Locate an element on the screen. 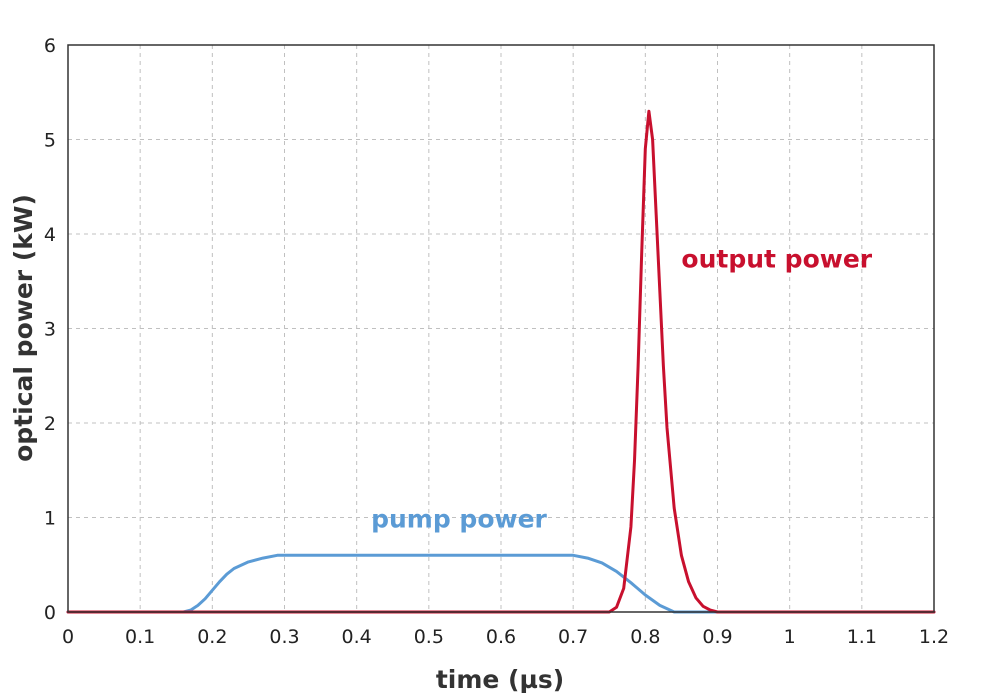  y-tick-label: 2 is located at coordinates (50, 424).